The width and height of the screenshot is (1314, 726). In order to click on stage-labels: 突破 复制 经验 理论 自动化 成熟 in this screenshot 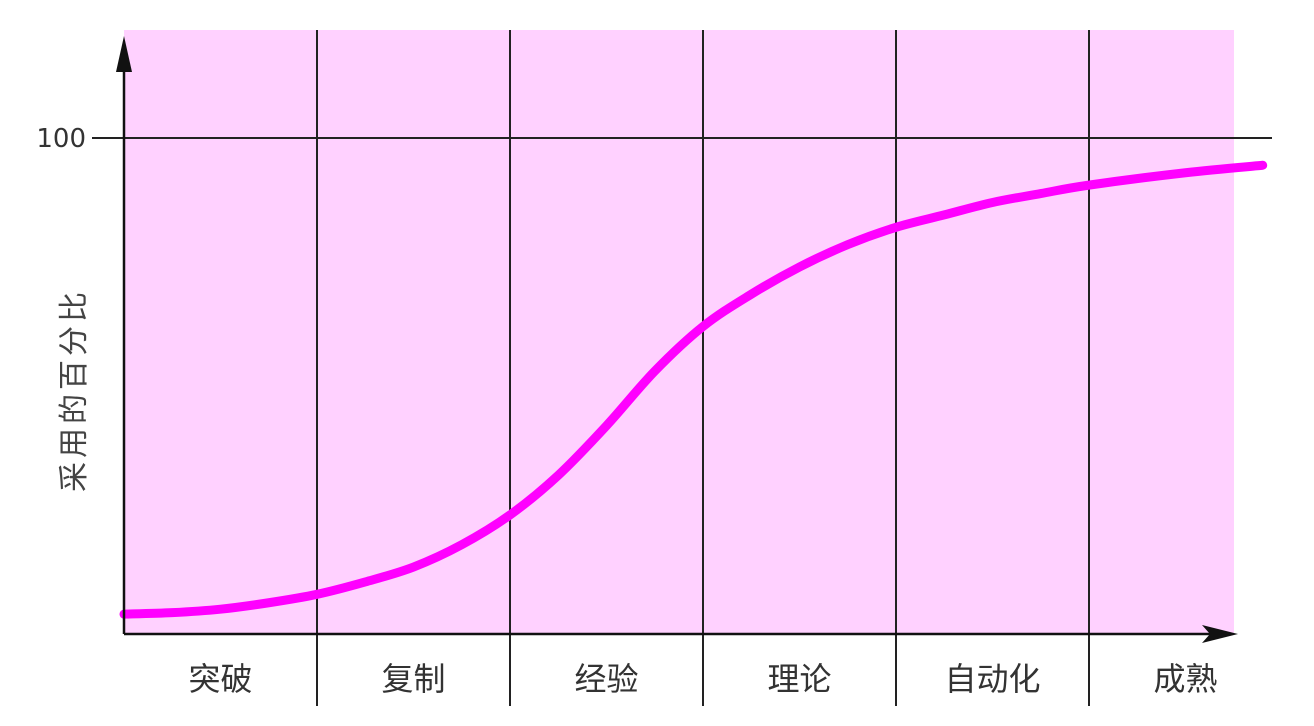, I will do `click(702, 679)`.